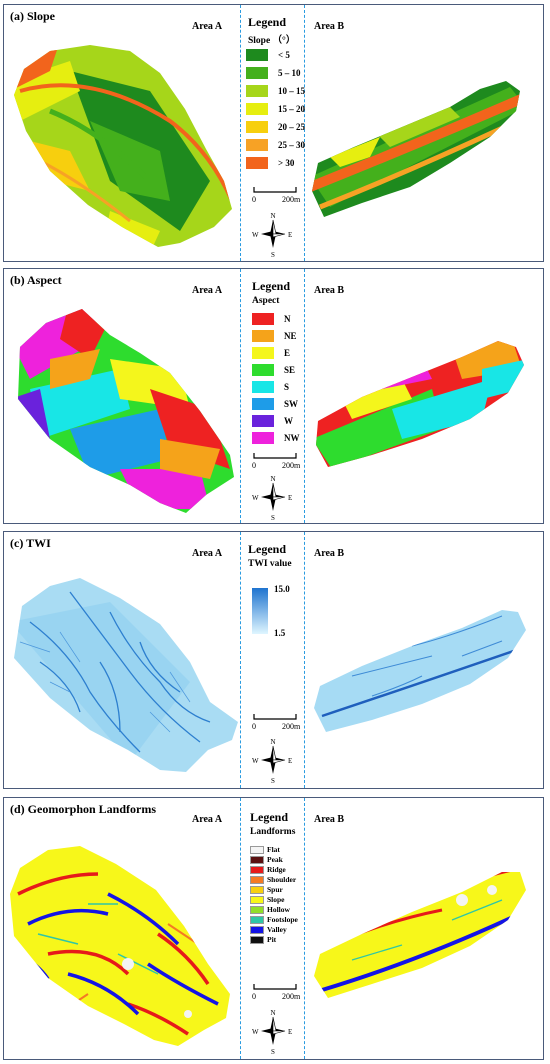 The width and height of the screenshot is (550, 1064). What do you see at coordinates (126, 411) in the screenshot?
I see `aspect-map-area-a` at bounding box center [126, 411].